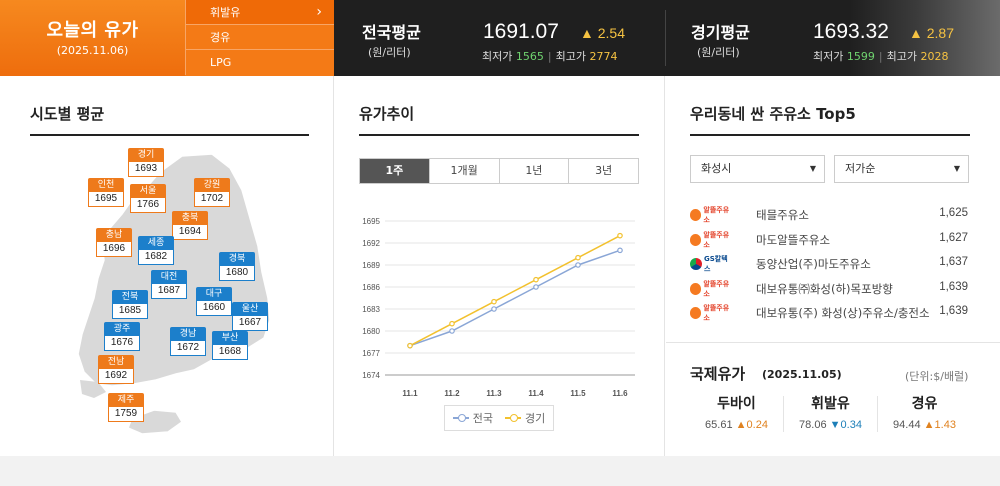  Describe the element at coordinates (387, 114) in the screenshot. I see `trend-title: 유가추이` at that location.